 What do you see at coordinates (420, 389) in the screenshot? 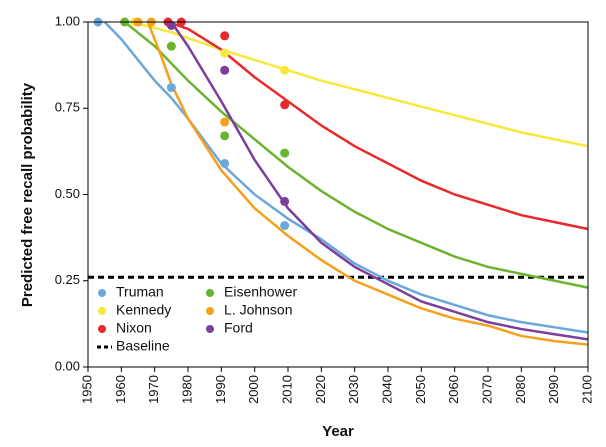
I see `x-tick-label: 2050` at bounding box center [420, 389].